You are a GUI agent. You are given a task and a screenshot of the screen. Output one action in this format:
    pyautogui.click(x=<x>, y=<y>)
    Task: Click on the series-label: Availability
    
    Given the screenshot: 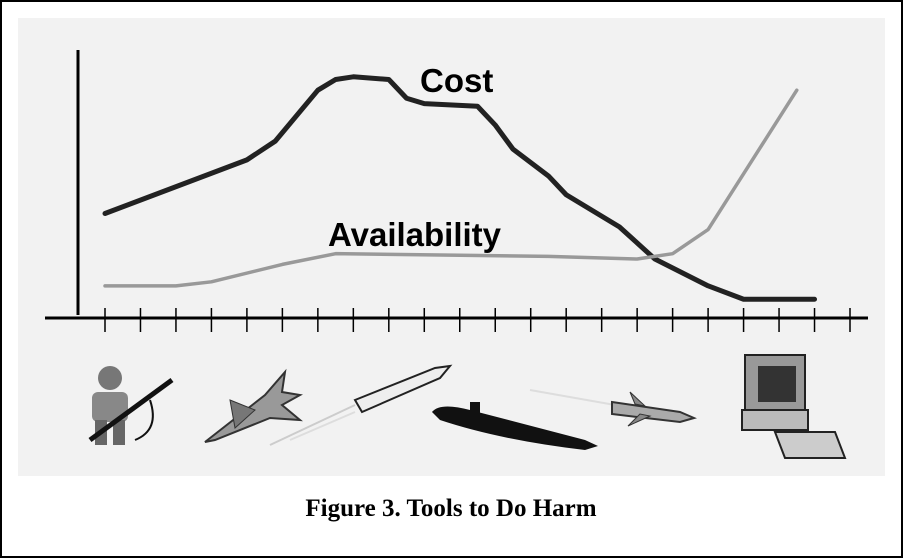 What is the action you would take?
    pyautogui.click(x=415, y=234)
    